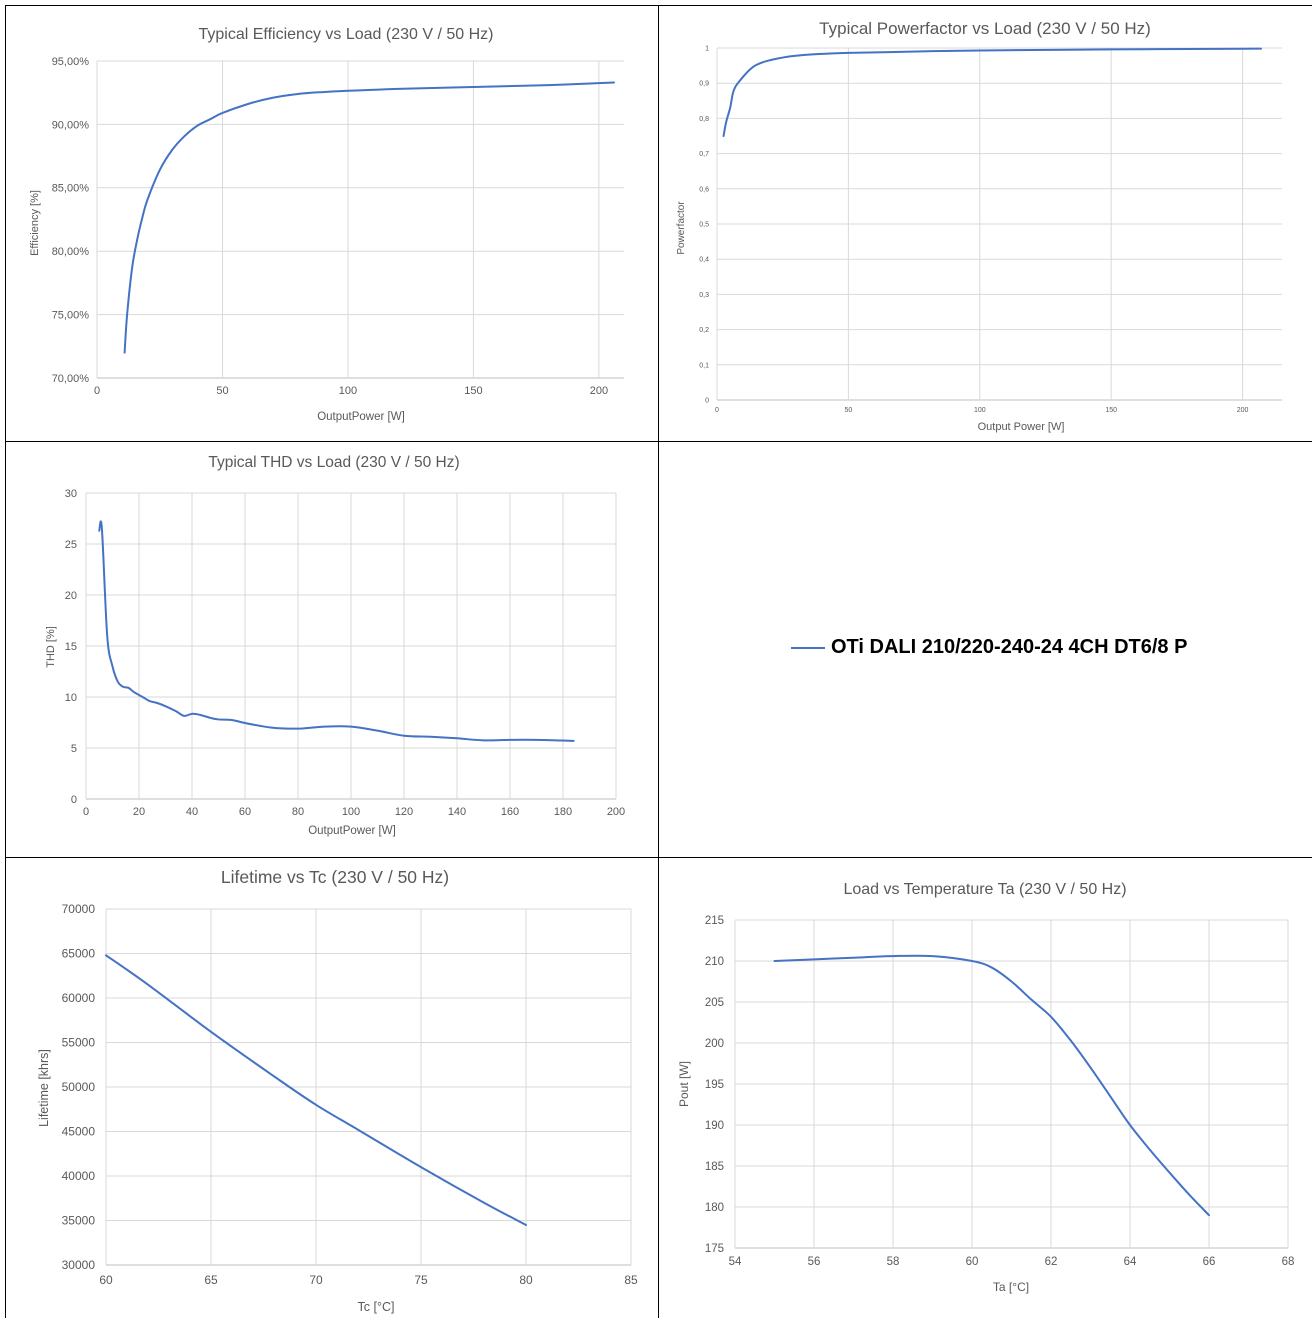 The height and width of the screenshot is (1318, 1312). Describe the element at coordinates (404, 812) in the screenshot. I see `x-tick-label: 120` at that location.